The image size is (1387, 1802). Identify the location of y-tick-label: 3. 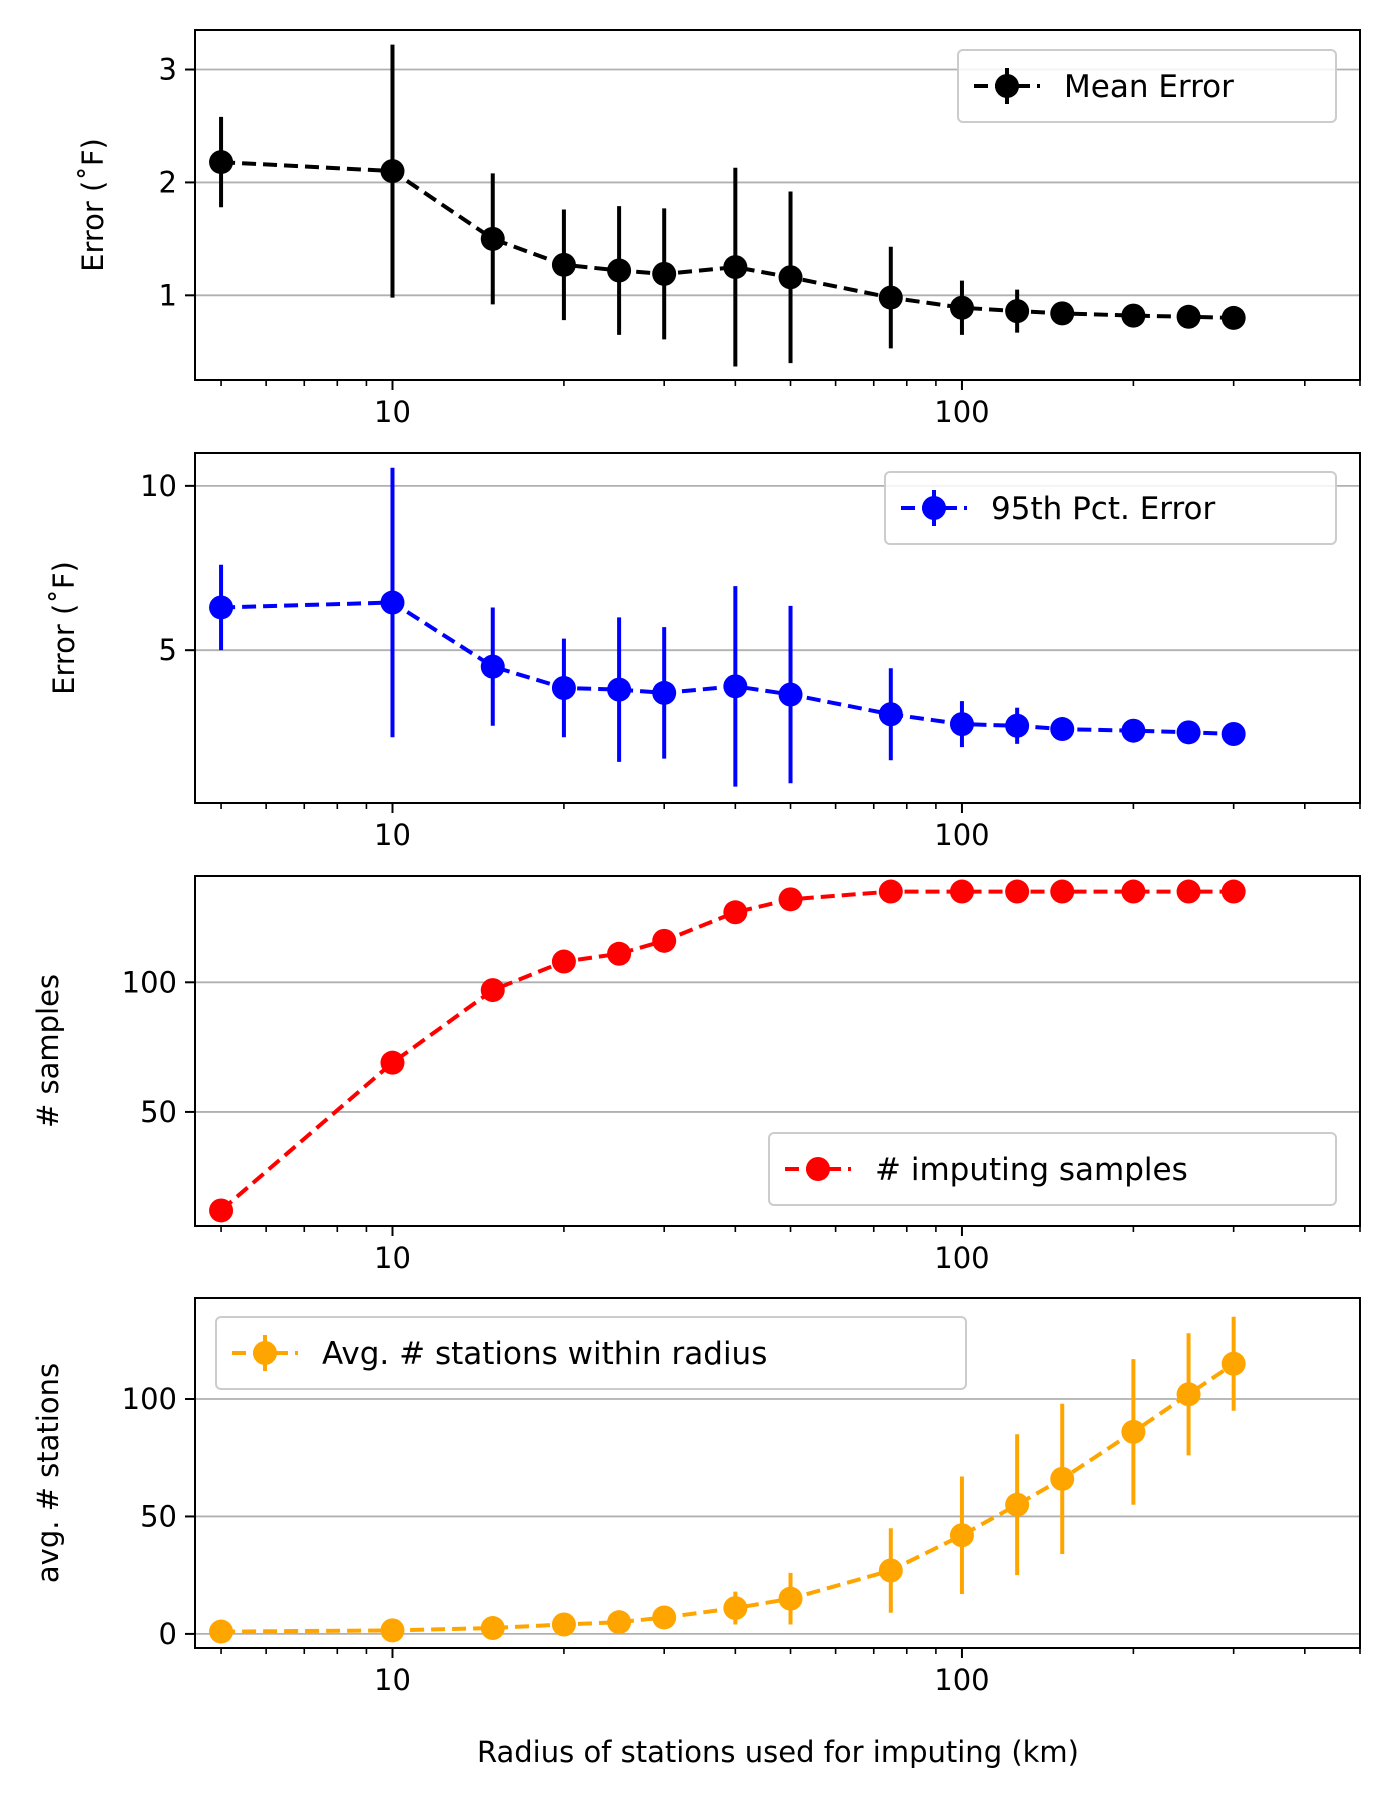
(168, 70).